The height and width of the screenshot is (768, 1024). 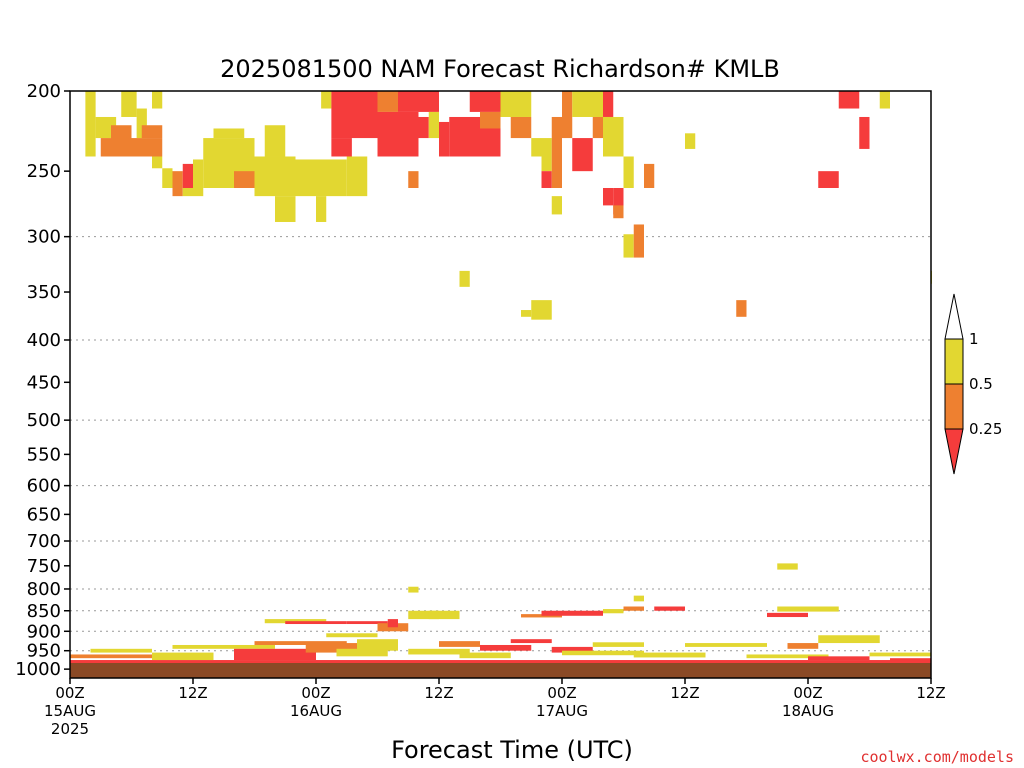 I want to click on y-tick-label: 500, so click(x=44, y=420).